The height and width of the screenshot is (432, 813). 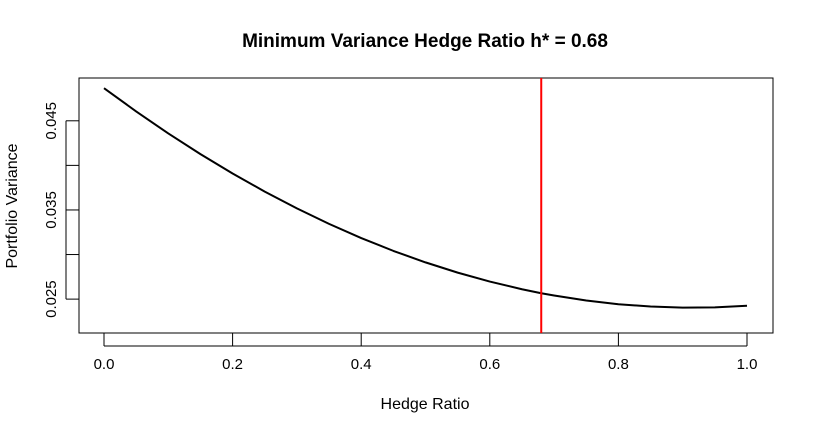 What do you see at coordinates (232, 364) in the screenshot?
I see `x-tick-label: 0.2` at bounding box center [232, 364].